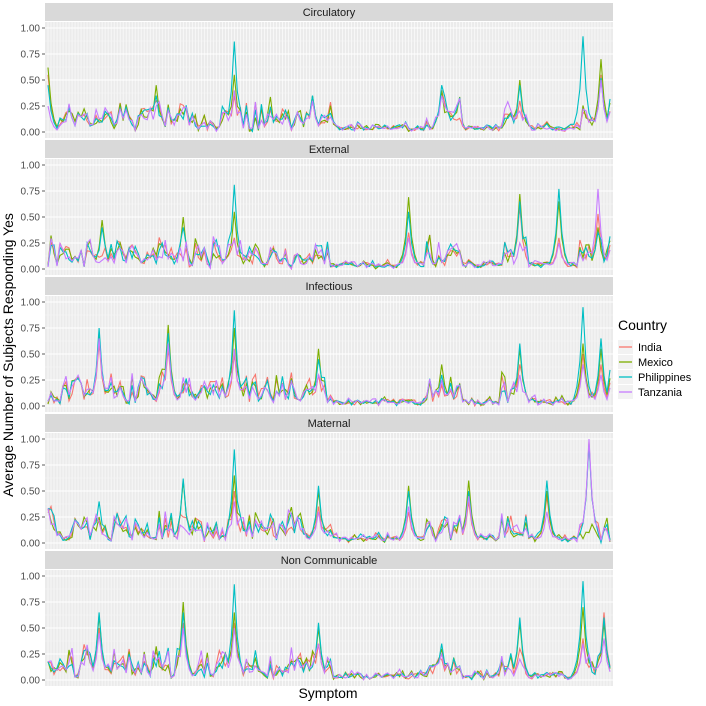 Image resolution: width=706 pixels, height=706 pixels. What do you see at coordinates (327, 693) in the screenshot?
I see `x-axis-title: Symptom` at bounding box center [327, 693].